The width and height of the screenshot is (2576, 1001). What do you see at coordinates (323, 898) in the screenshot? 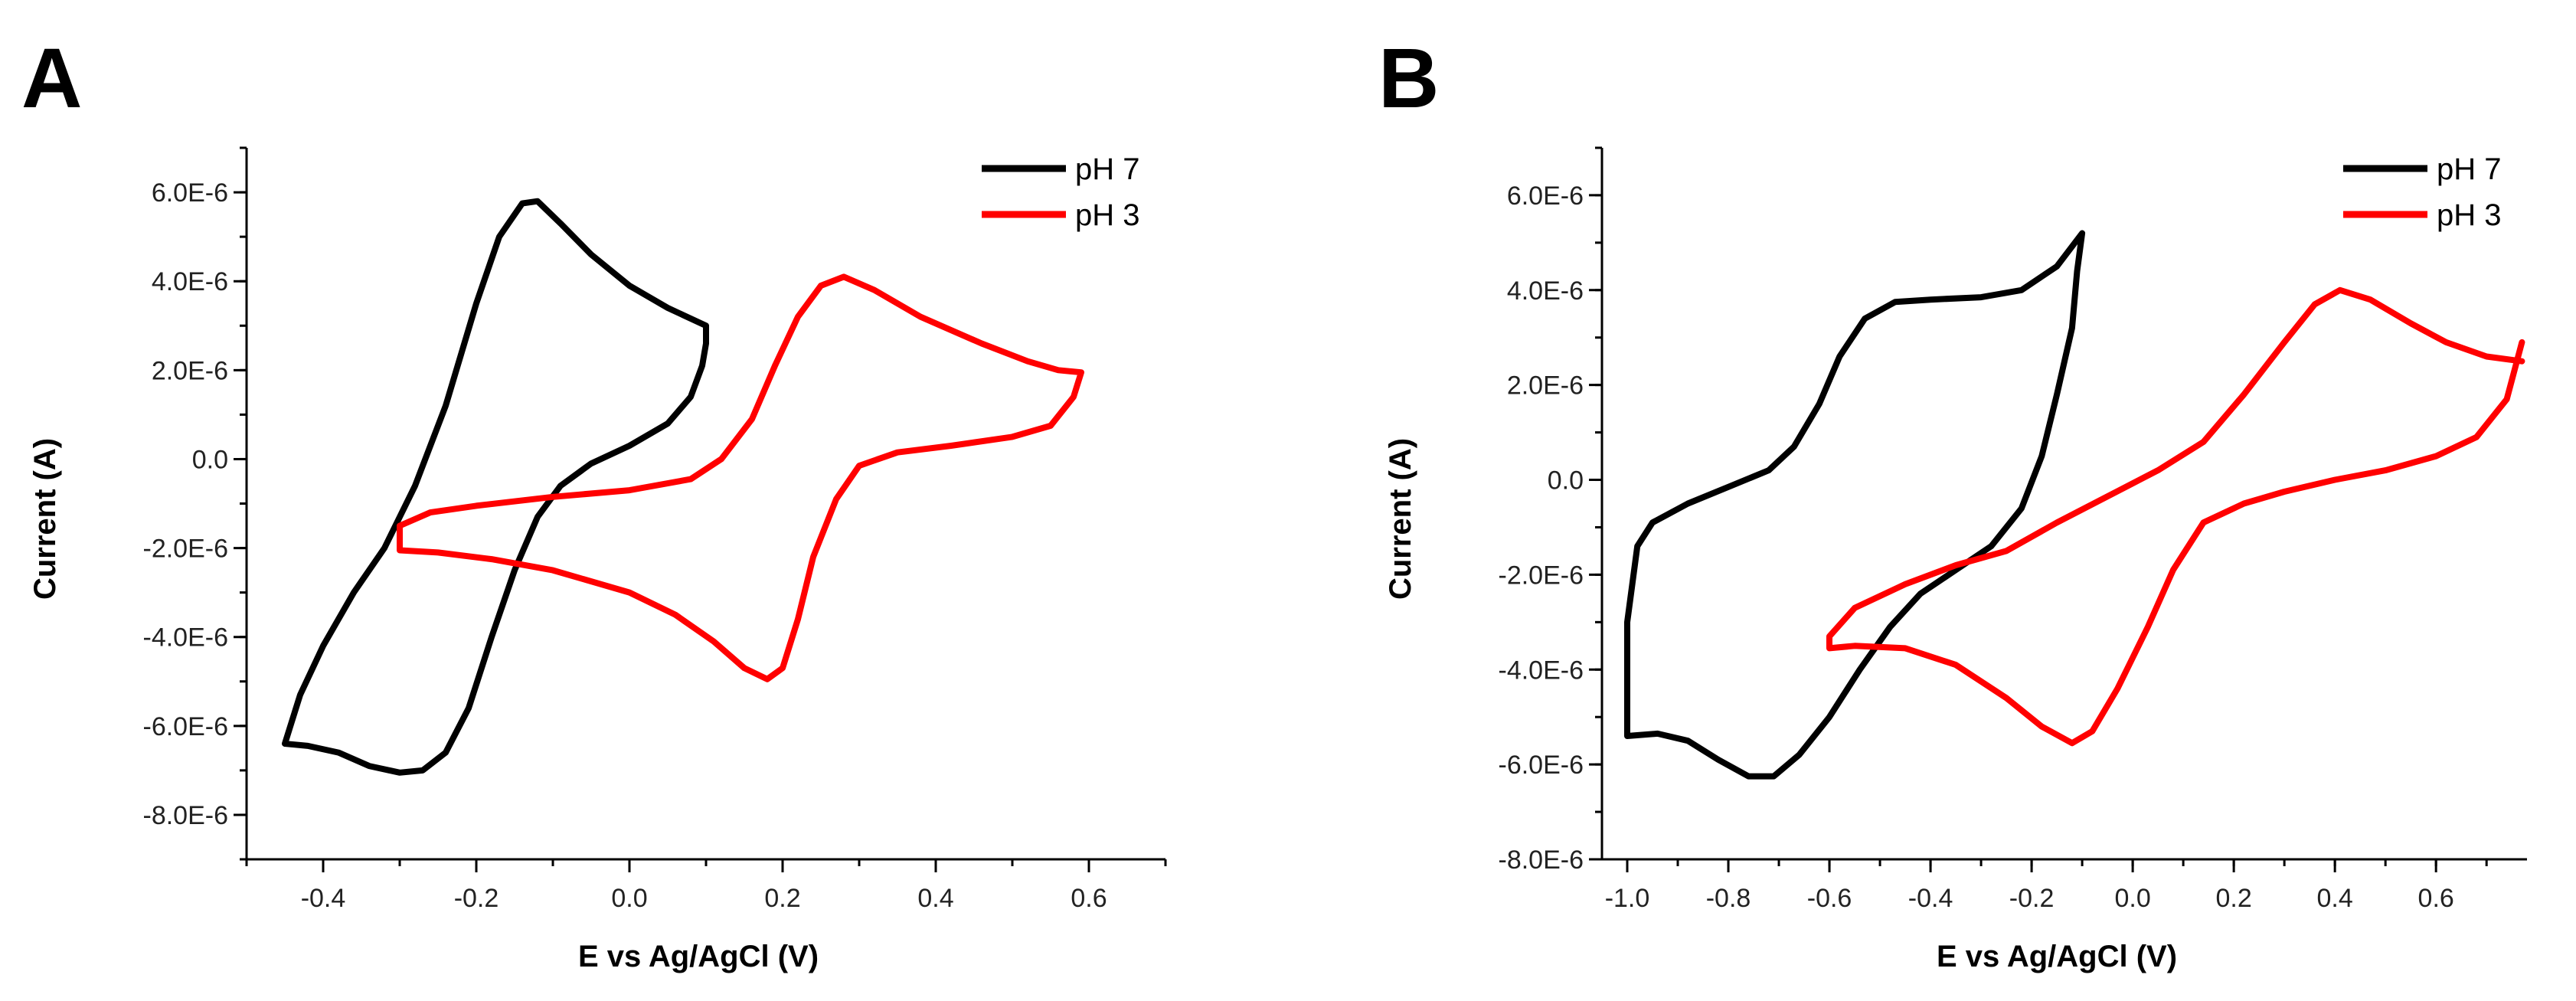
I see `panela-x-tick-label: -0.4` at bounding box center [323, 898].